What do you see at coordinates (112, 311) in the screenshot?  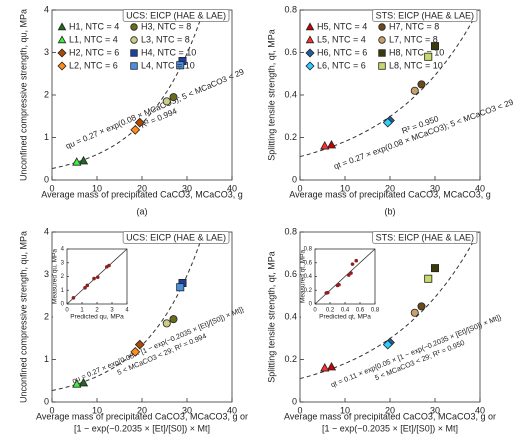 I see `x-tick-label: 3` at bounding box center [112, 311].